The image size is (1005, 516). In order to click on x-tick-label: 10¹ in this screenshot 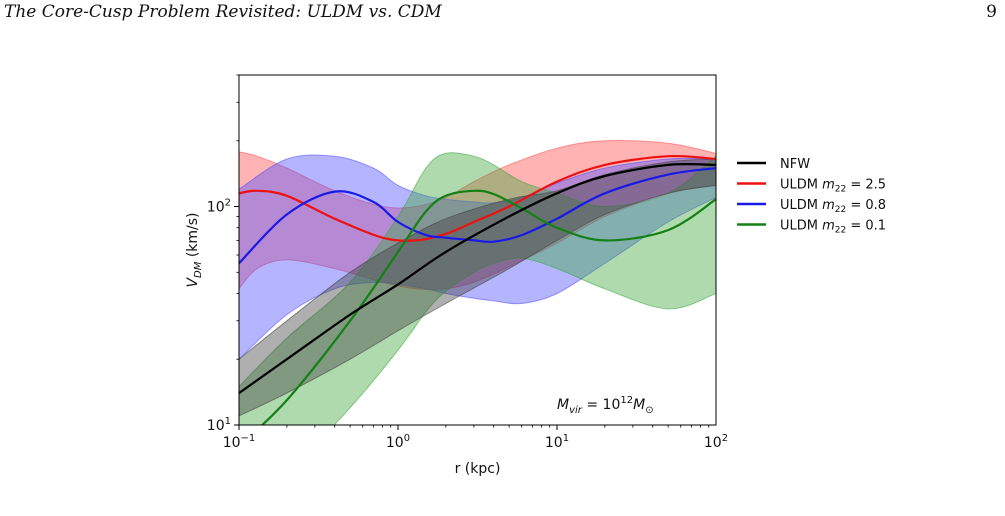, I will do `click(557, 442)`.